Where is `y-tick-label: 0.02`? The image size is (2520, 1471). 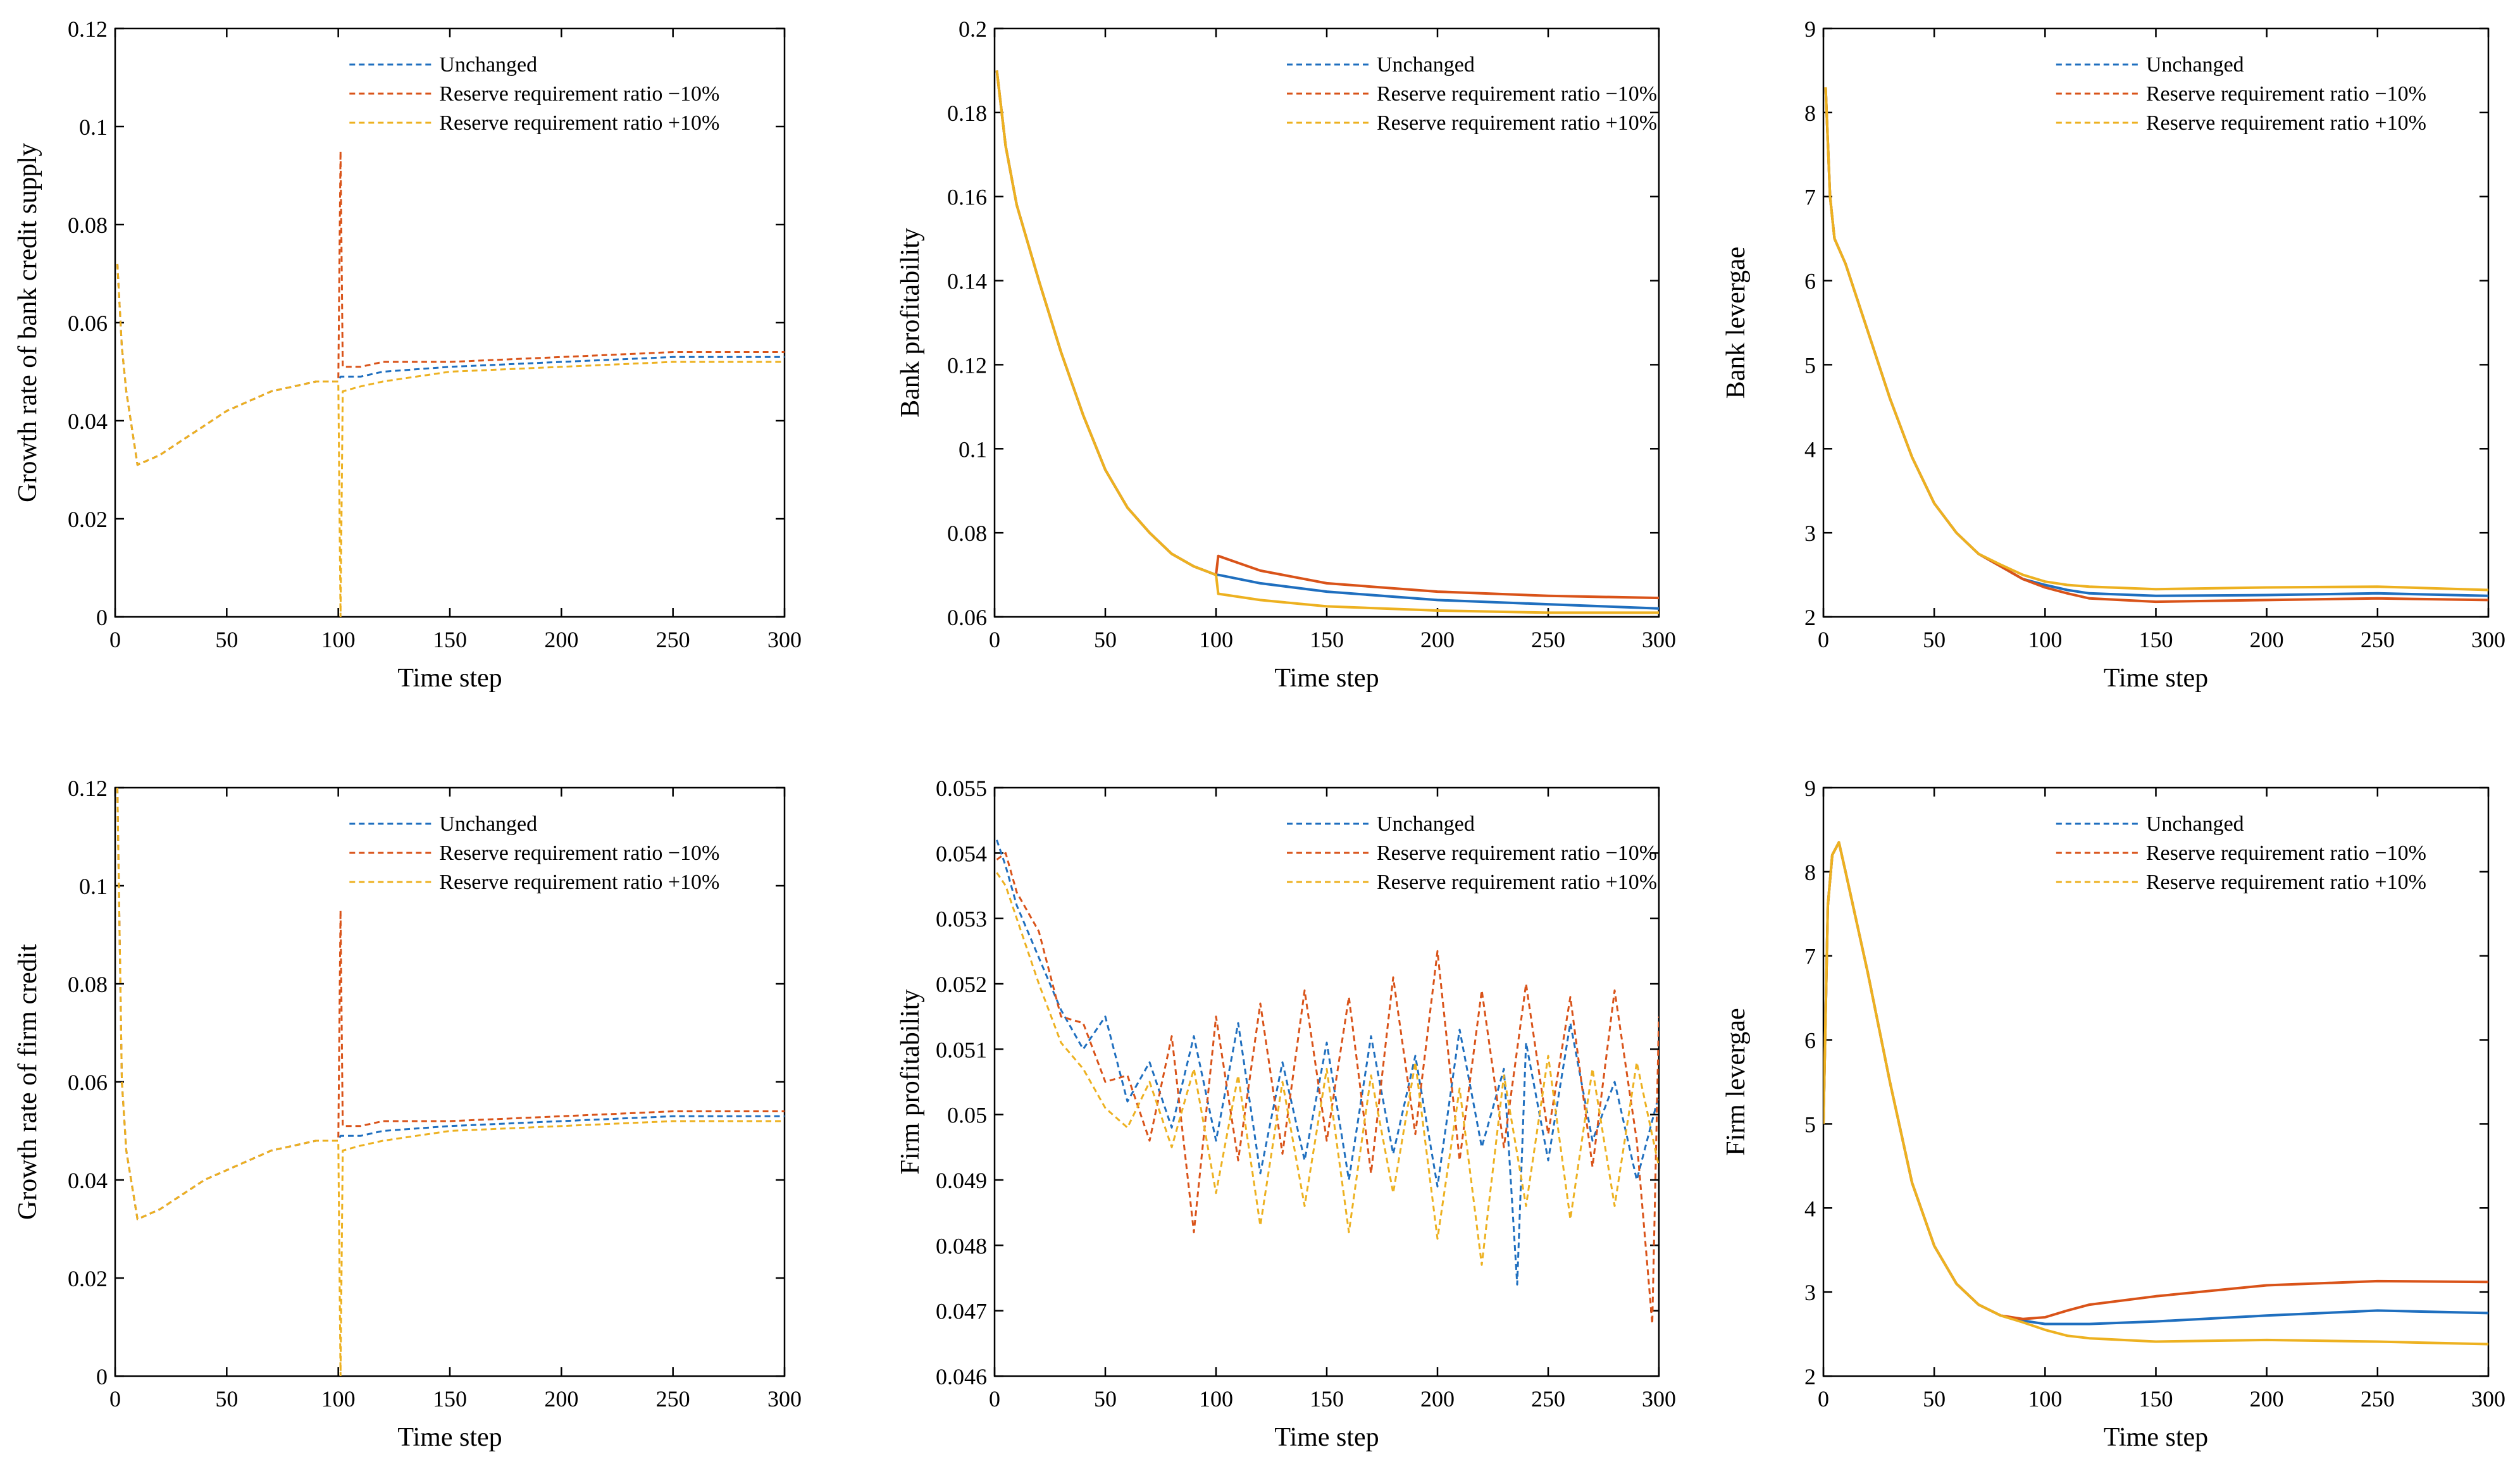 y-tick-label: 0.02 is located at coordinates (88, 1278).